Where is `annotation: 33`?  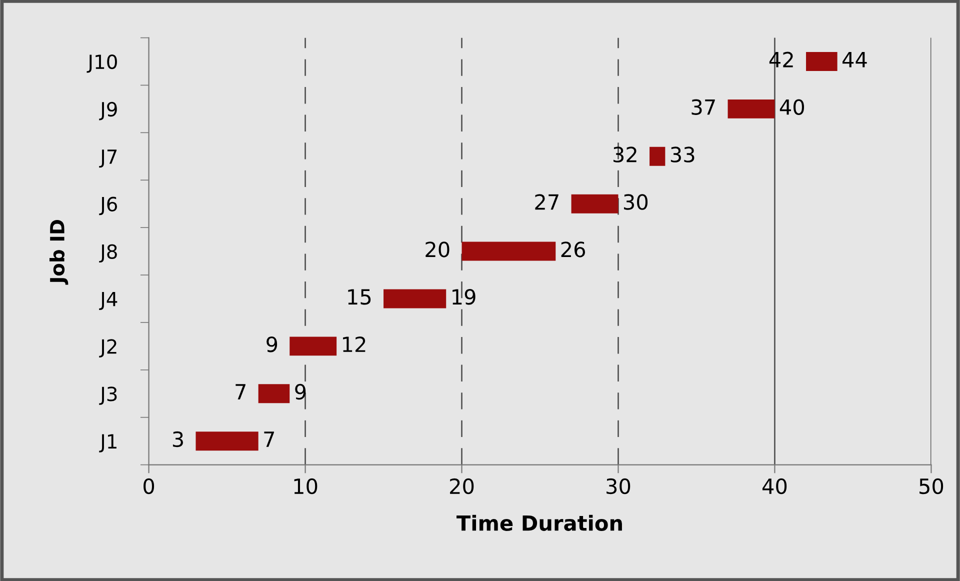 annotation: 33 is located at coordinates (682, 154).